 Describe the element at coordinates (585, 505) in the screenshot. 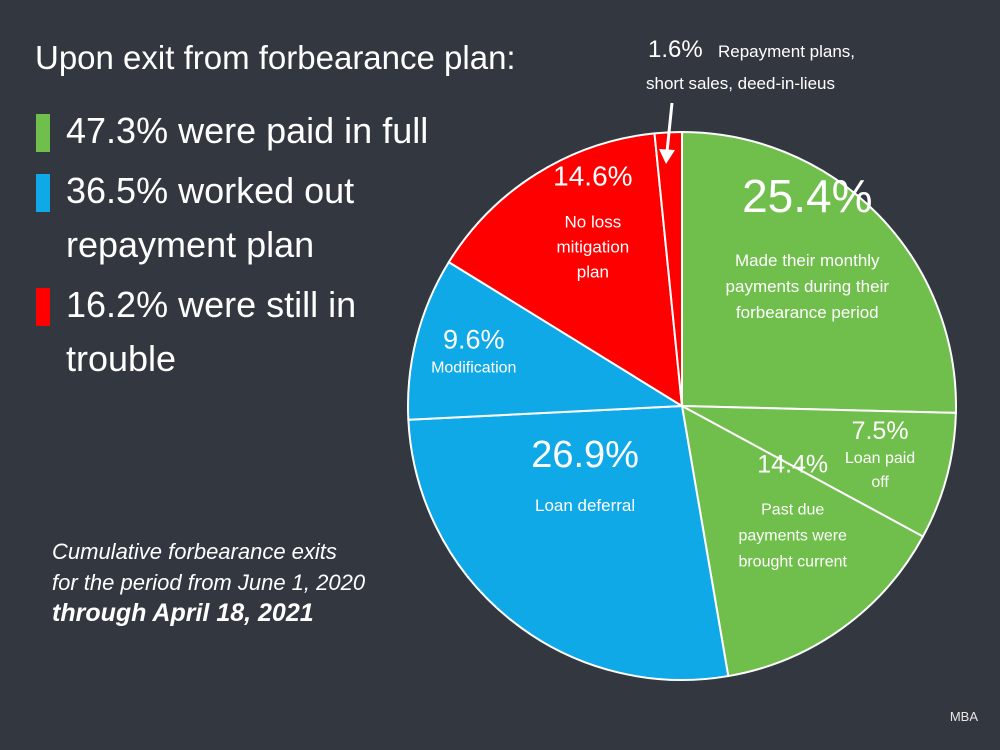

I see `slice-category-label: Loan deferral` at that location.